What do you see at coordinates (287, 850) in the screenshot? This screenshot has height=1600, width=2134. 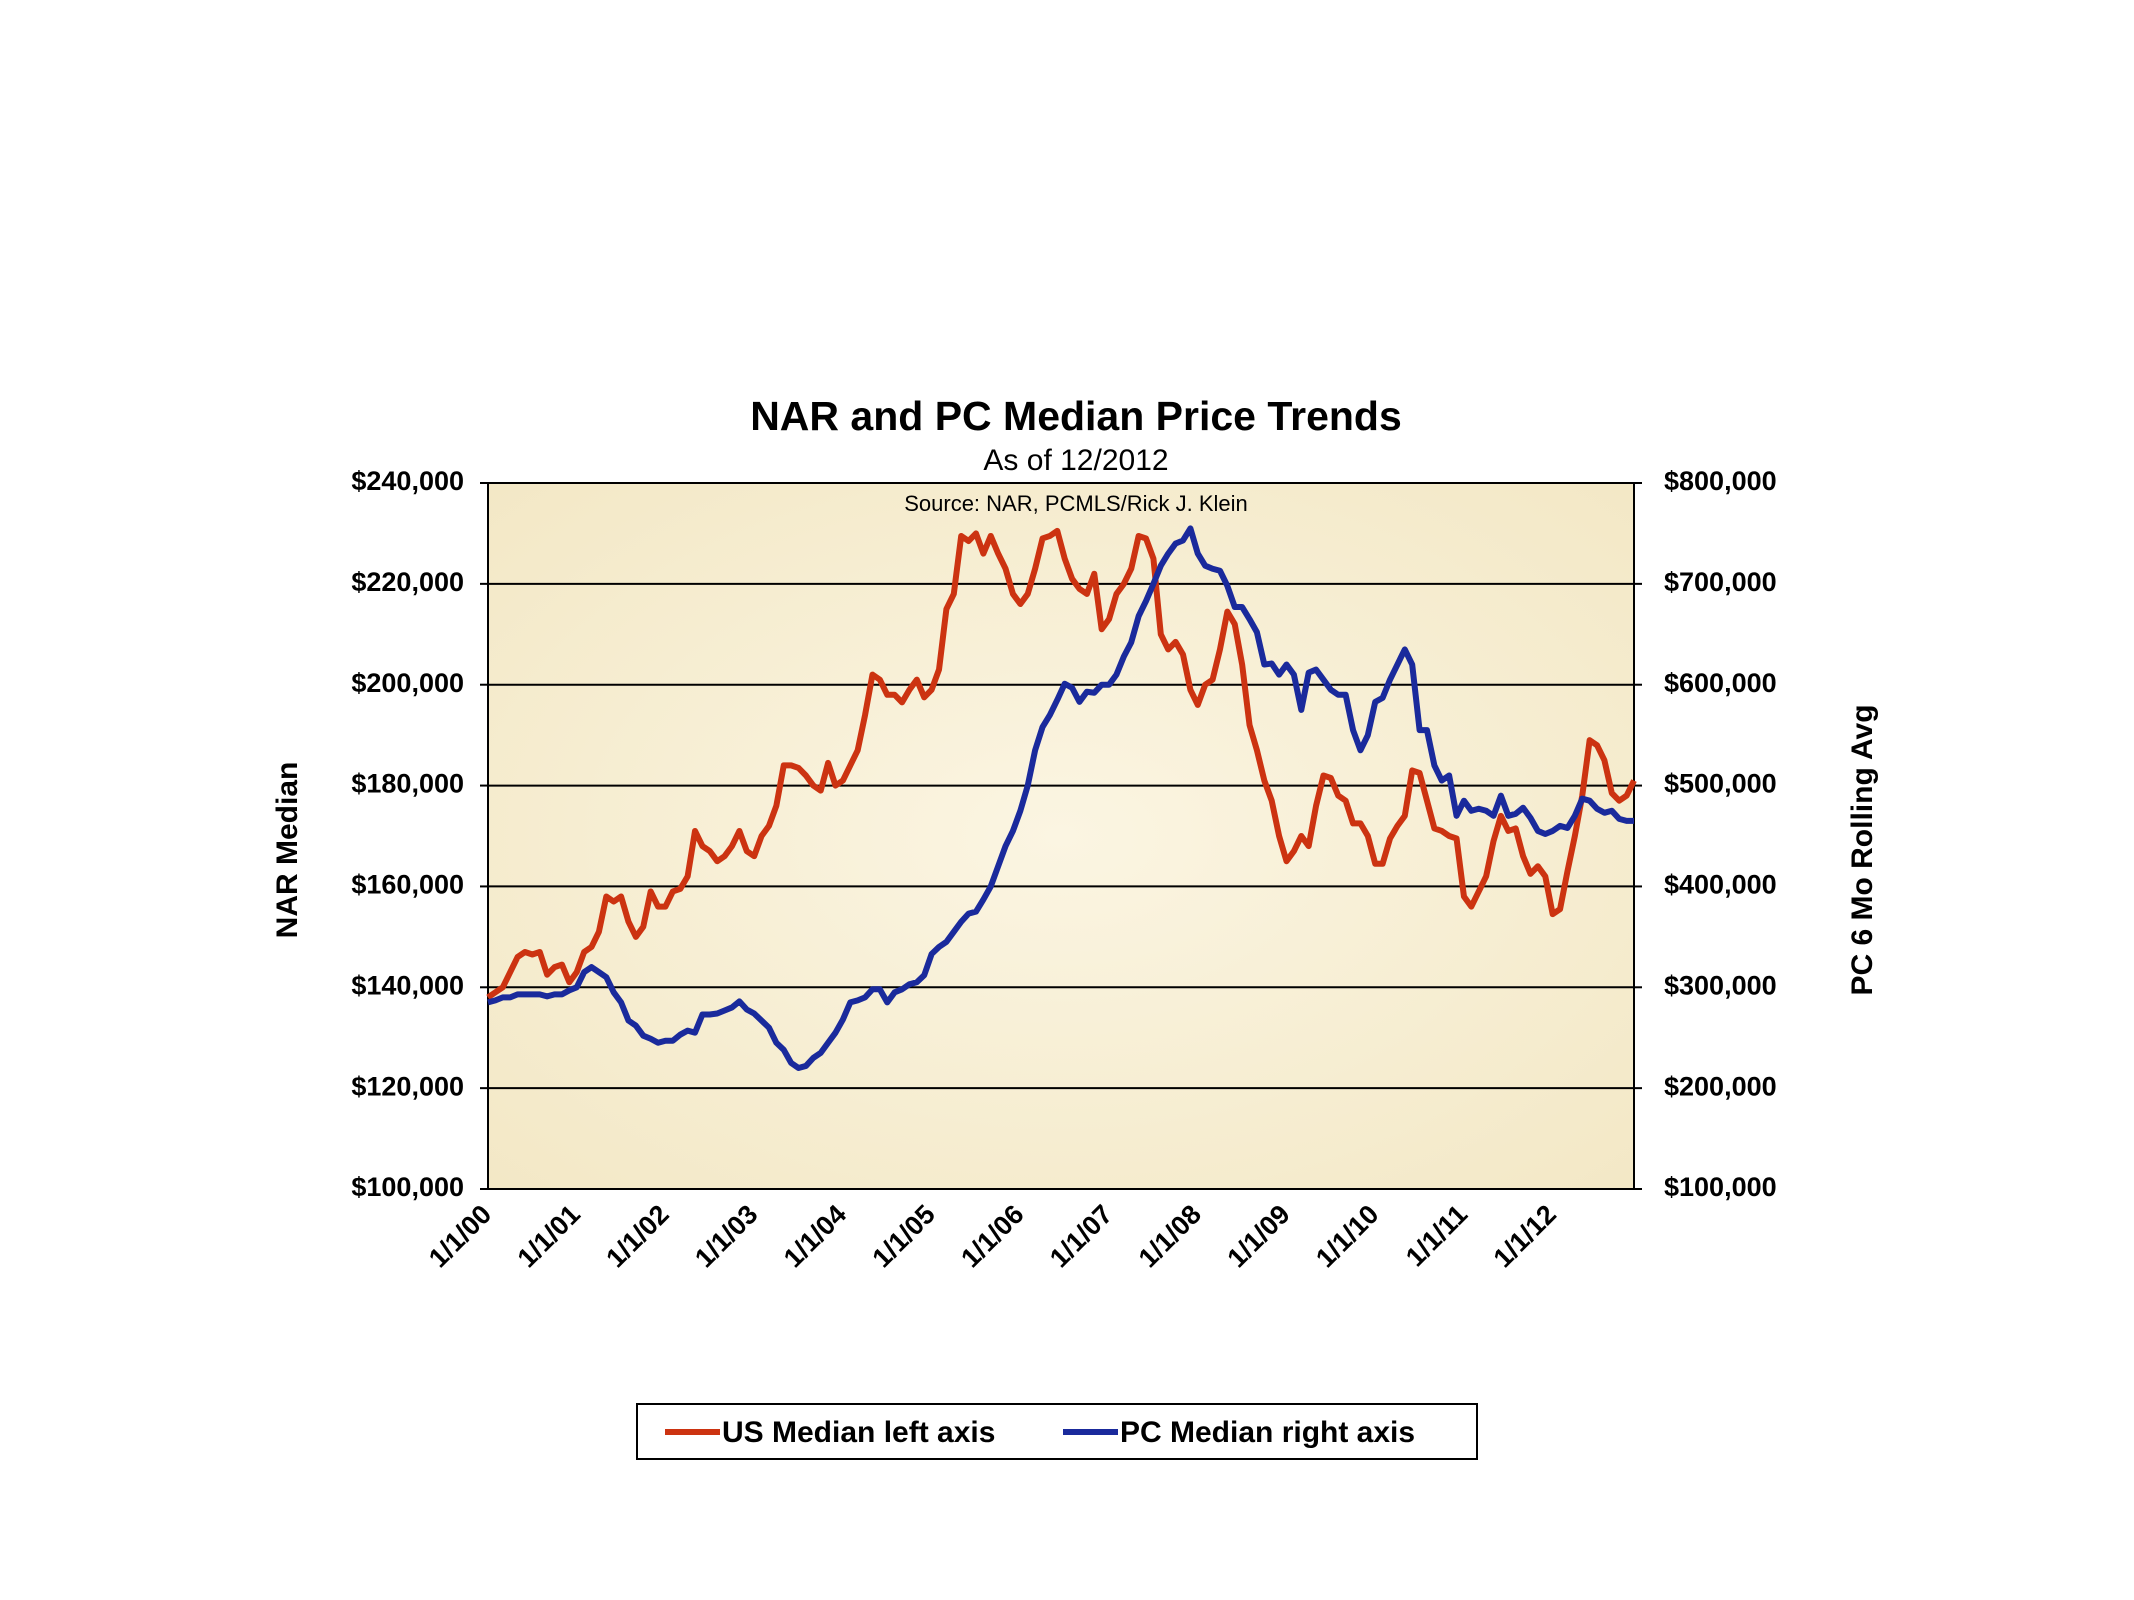 I see `y-axis-label: NAR Median` at bounding box center [287, 850].